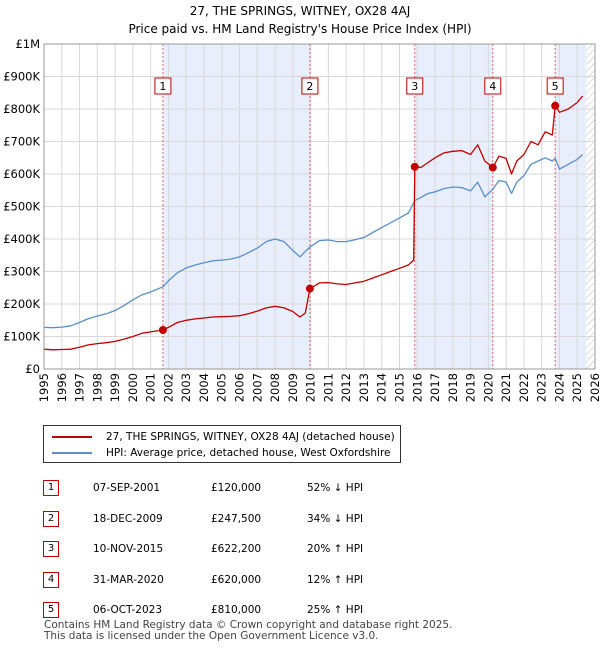  What do you see at coordinates (203, 488) in the screenshot?
I see `table-row: 1 07-SEP-2001 £120,000 52% ↓ HPI` at bounding box center [203, 488].